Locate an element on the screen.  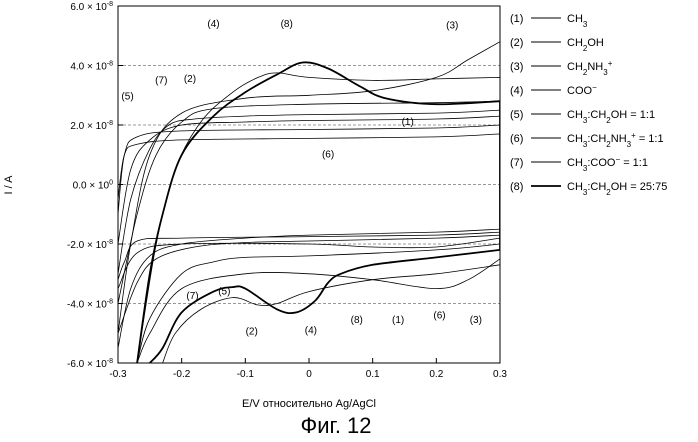
legend-entry-label: CH3:CH2OH = 25:75 is located at coordinates (617, 189).